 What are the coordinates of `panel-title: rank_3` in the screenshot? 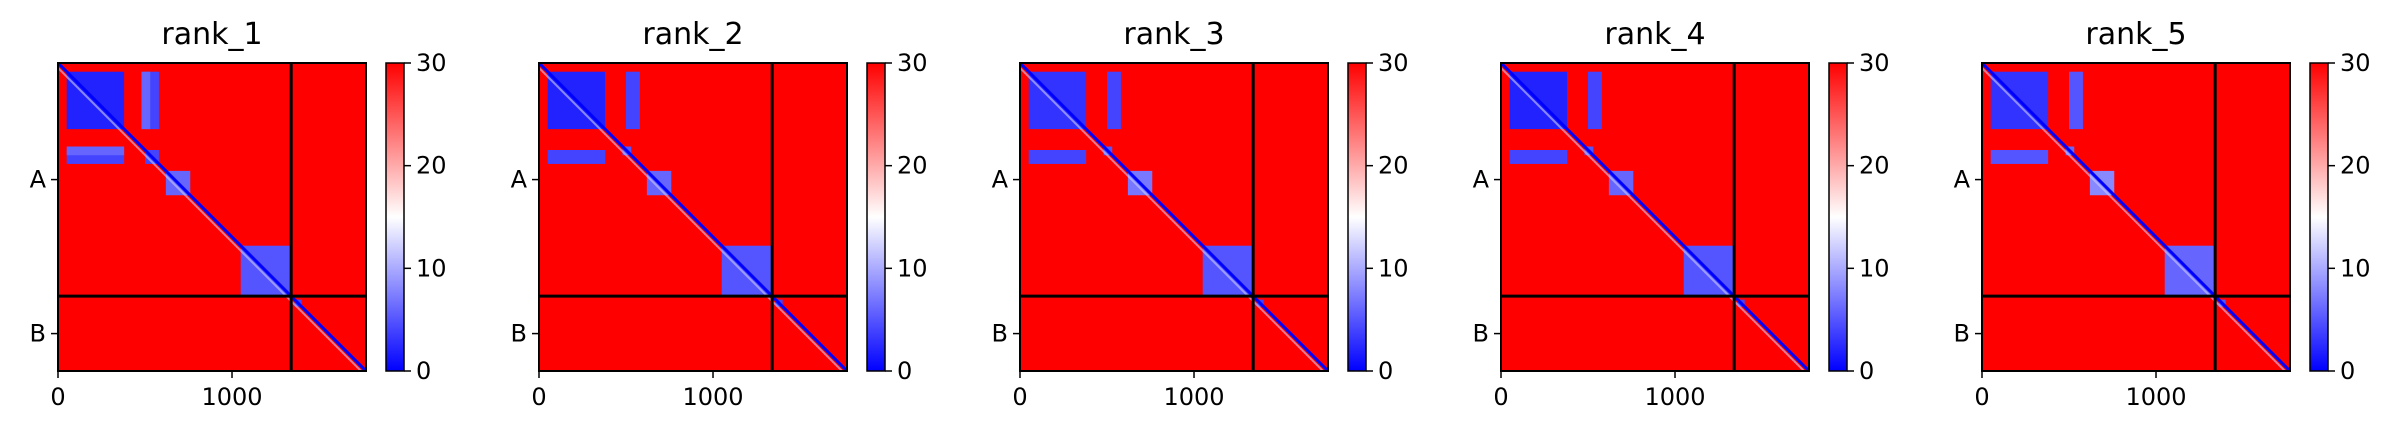 It's located at (1173, 34).